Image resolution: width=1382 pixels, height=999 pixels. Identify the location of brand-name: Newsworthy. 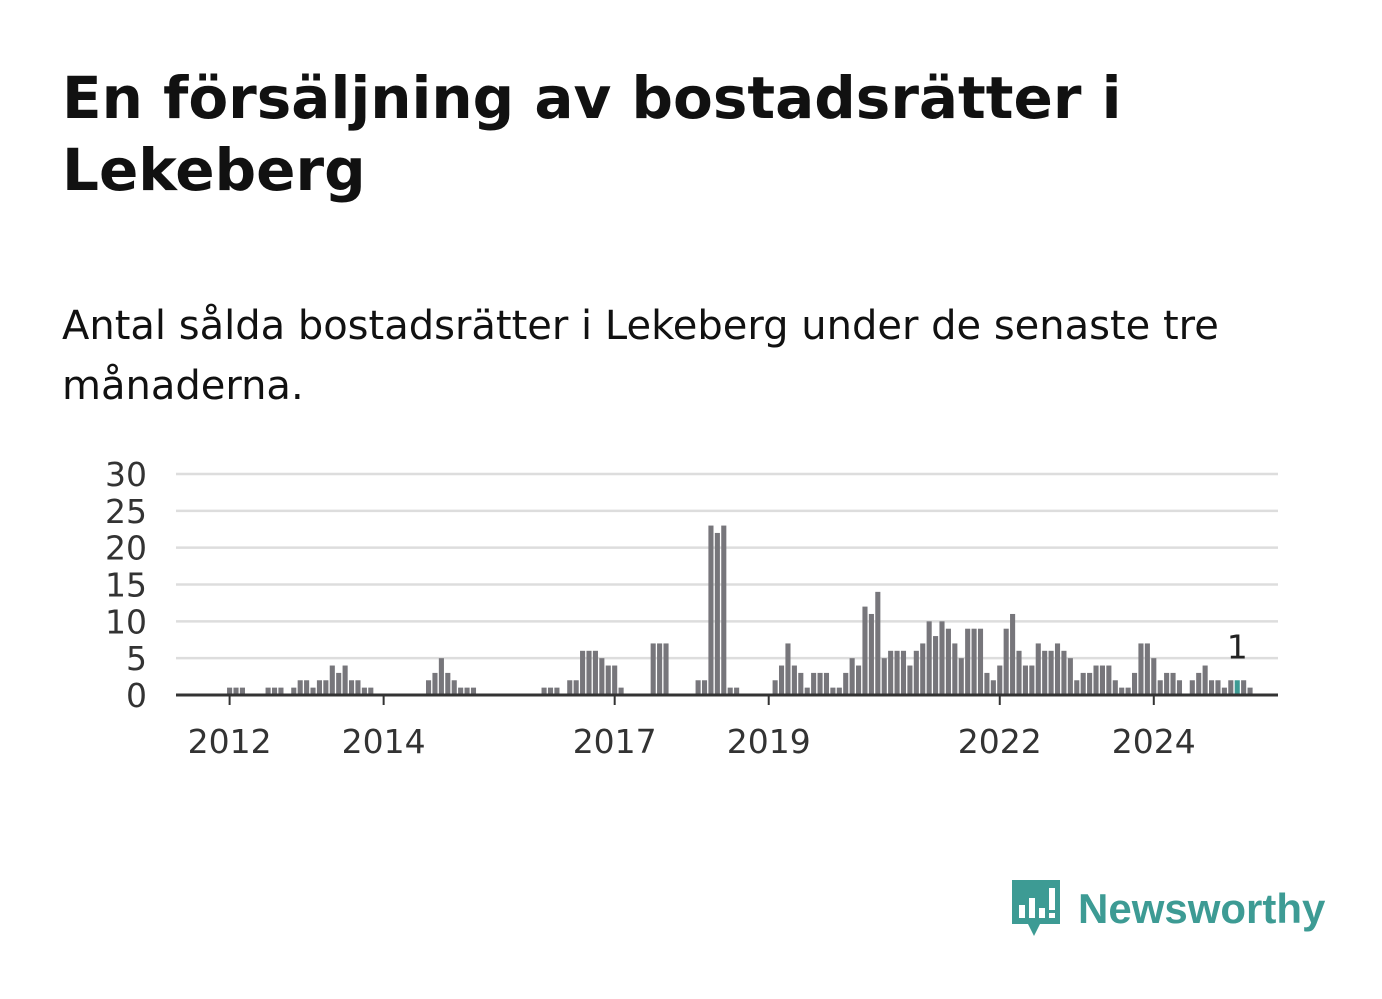
(1202, 908).